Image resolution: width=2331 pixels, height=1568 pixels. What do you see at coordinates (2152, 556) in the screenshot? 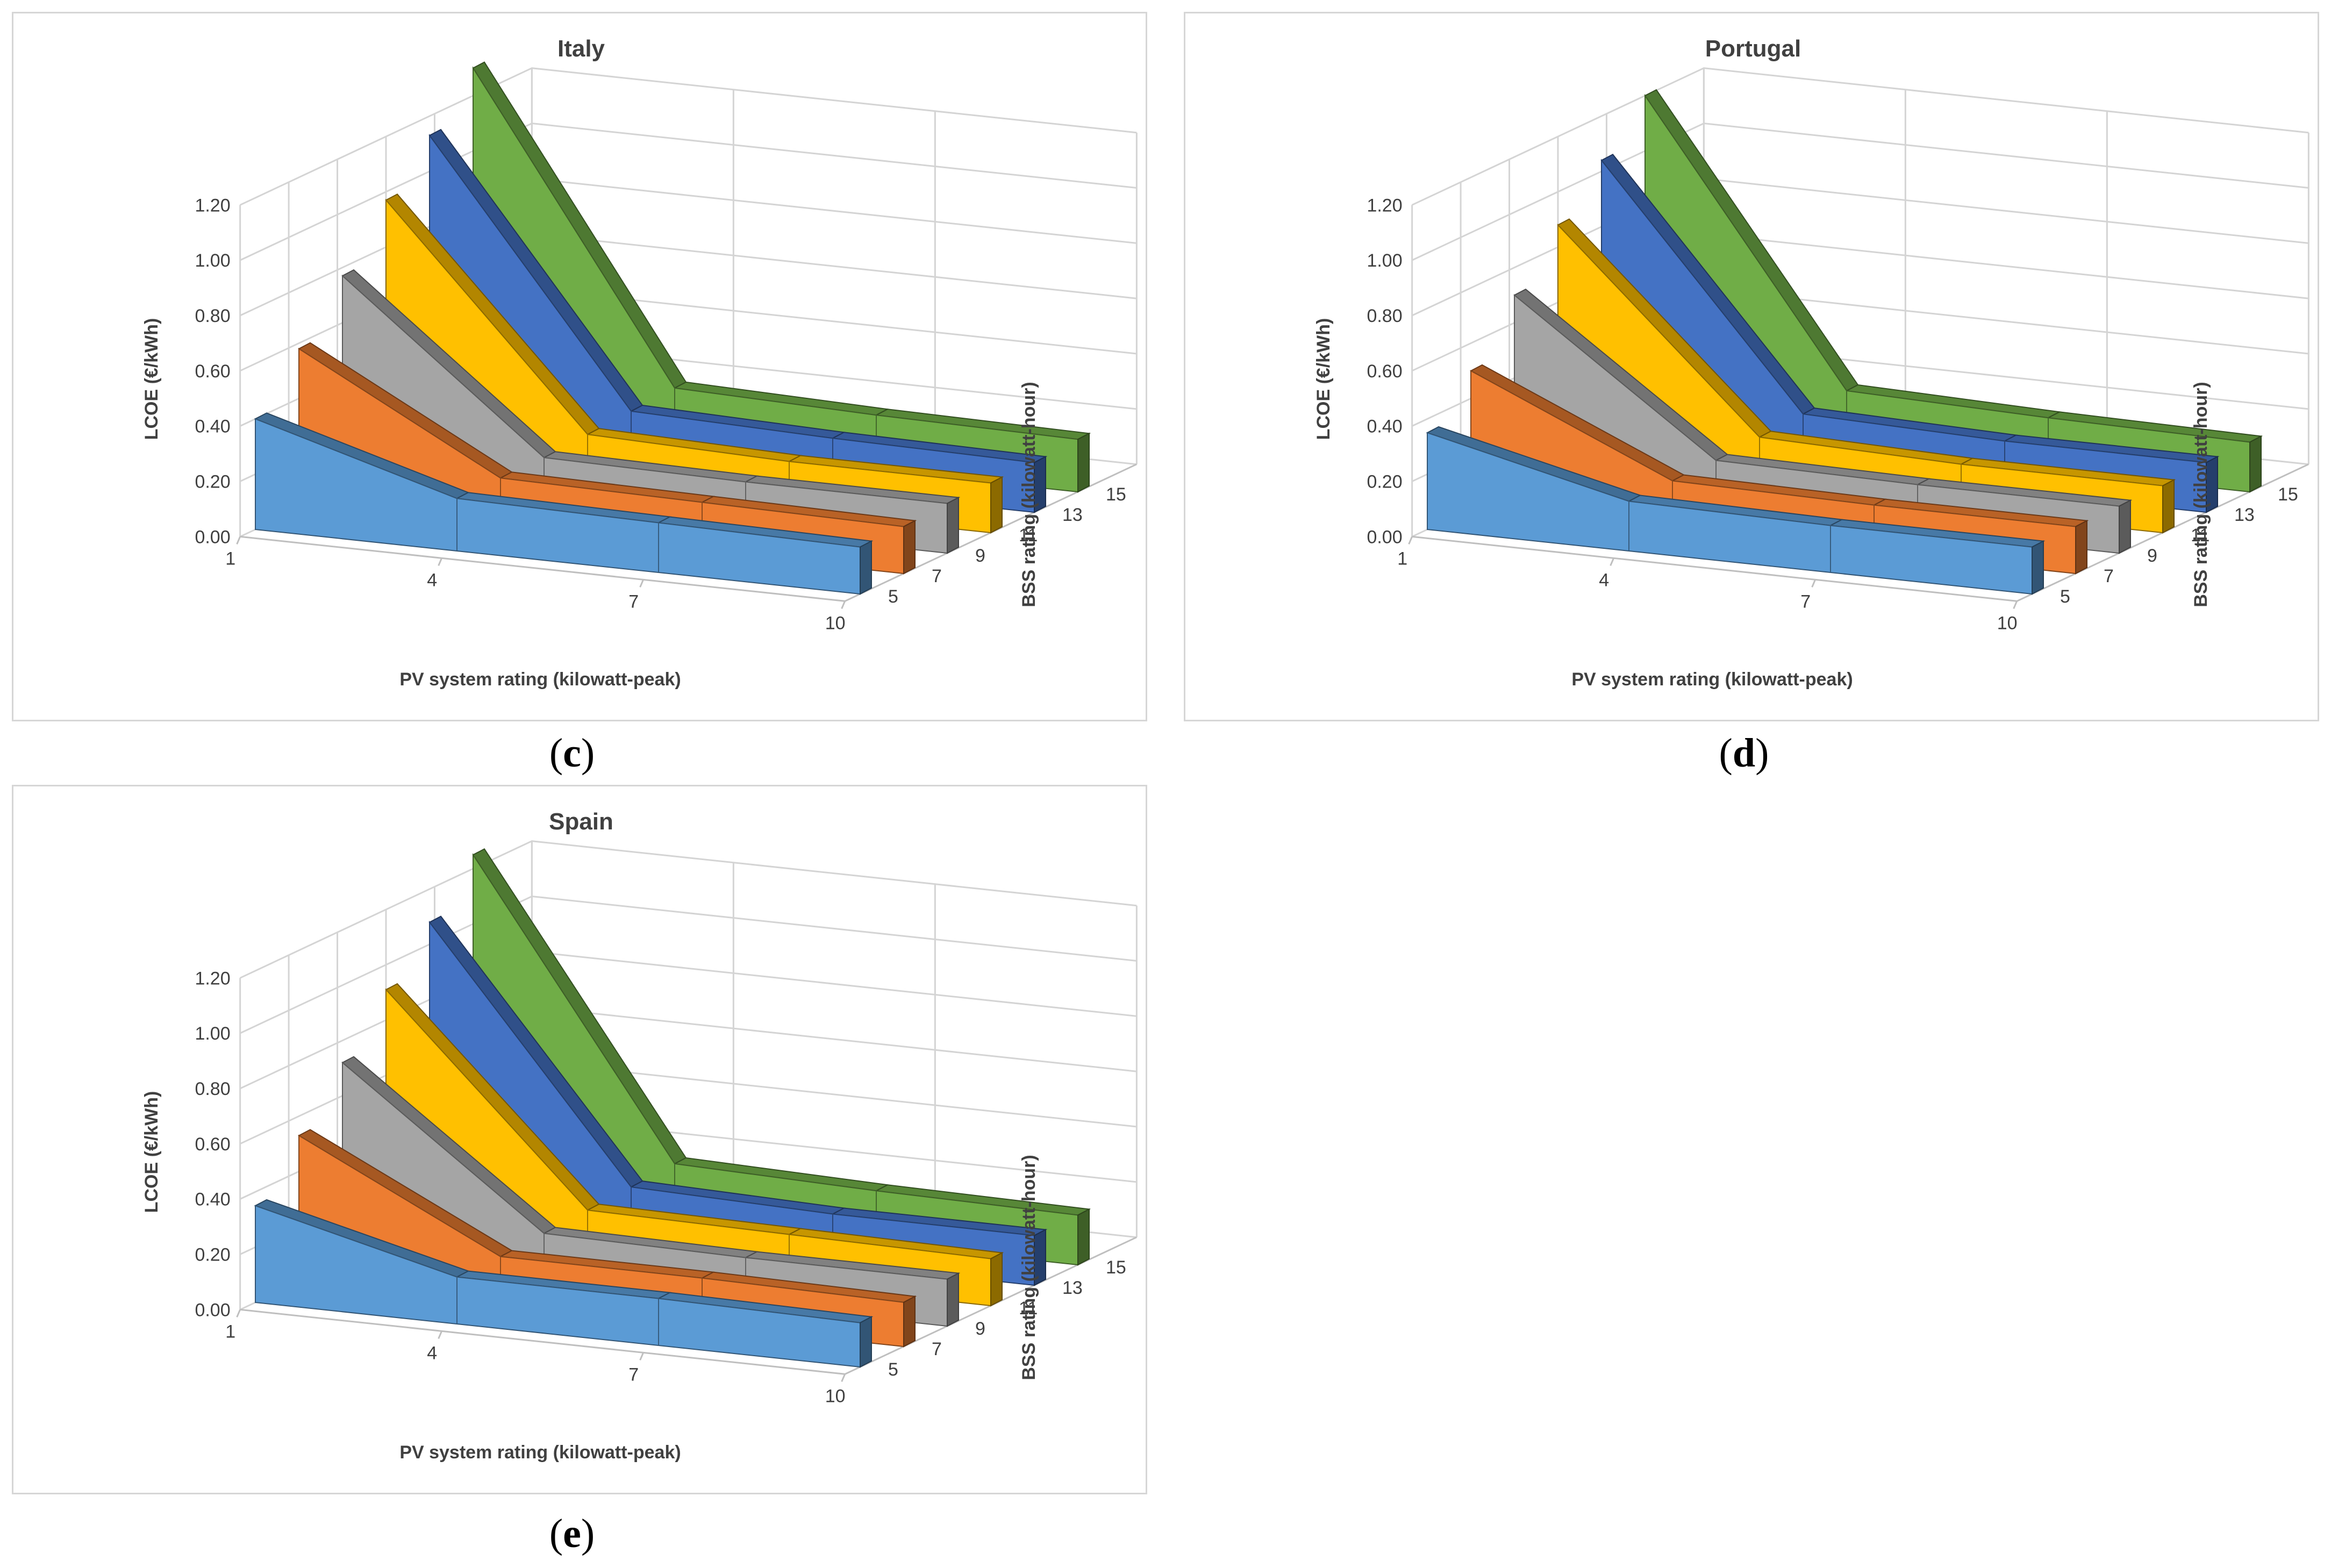
I see `portugal-ztick-label-2: 9` at bounding box center [2152, 556].